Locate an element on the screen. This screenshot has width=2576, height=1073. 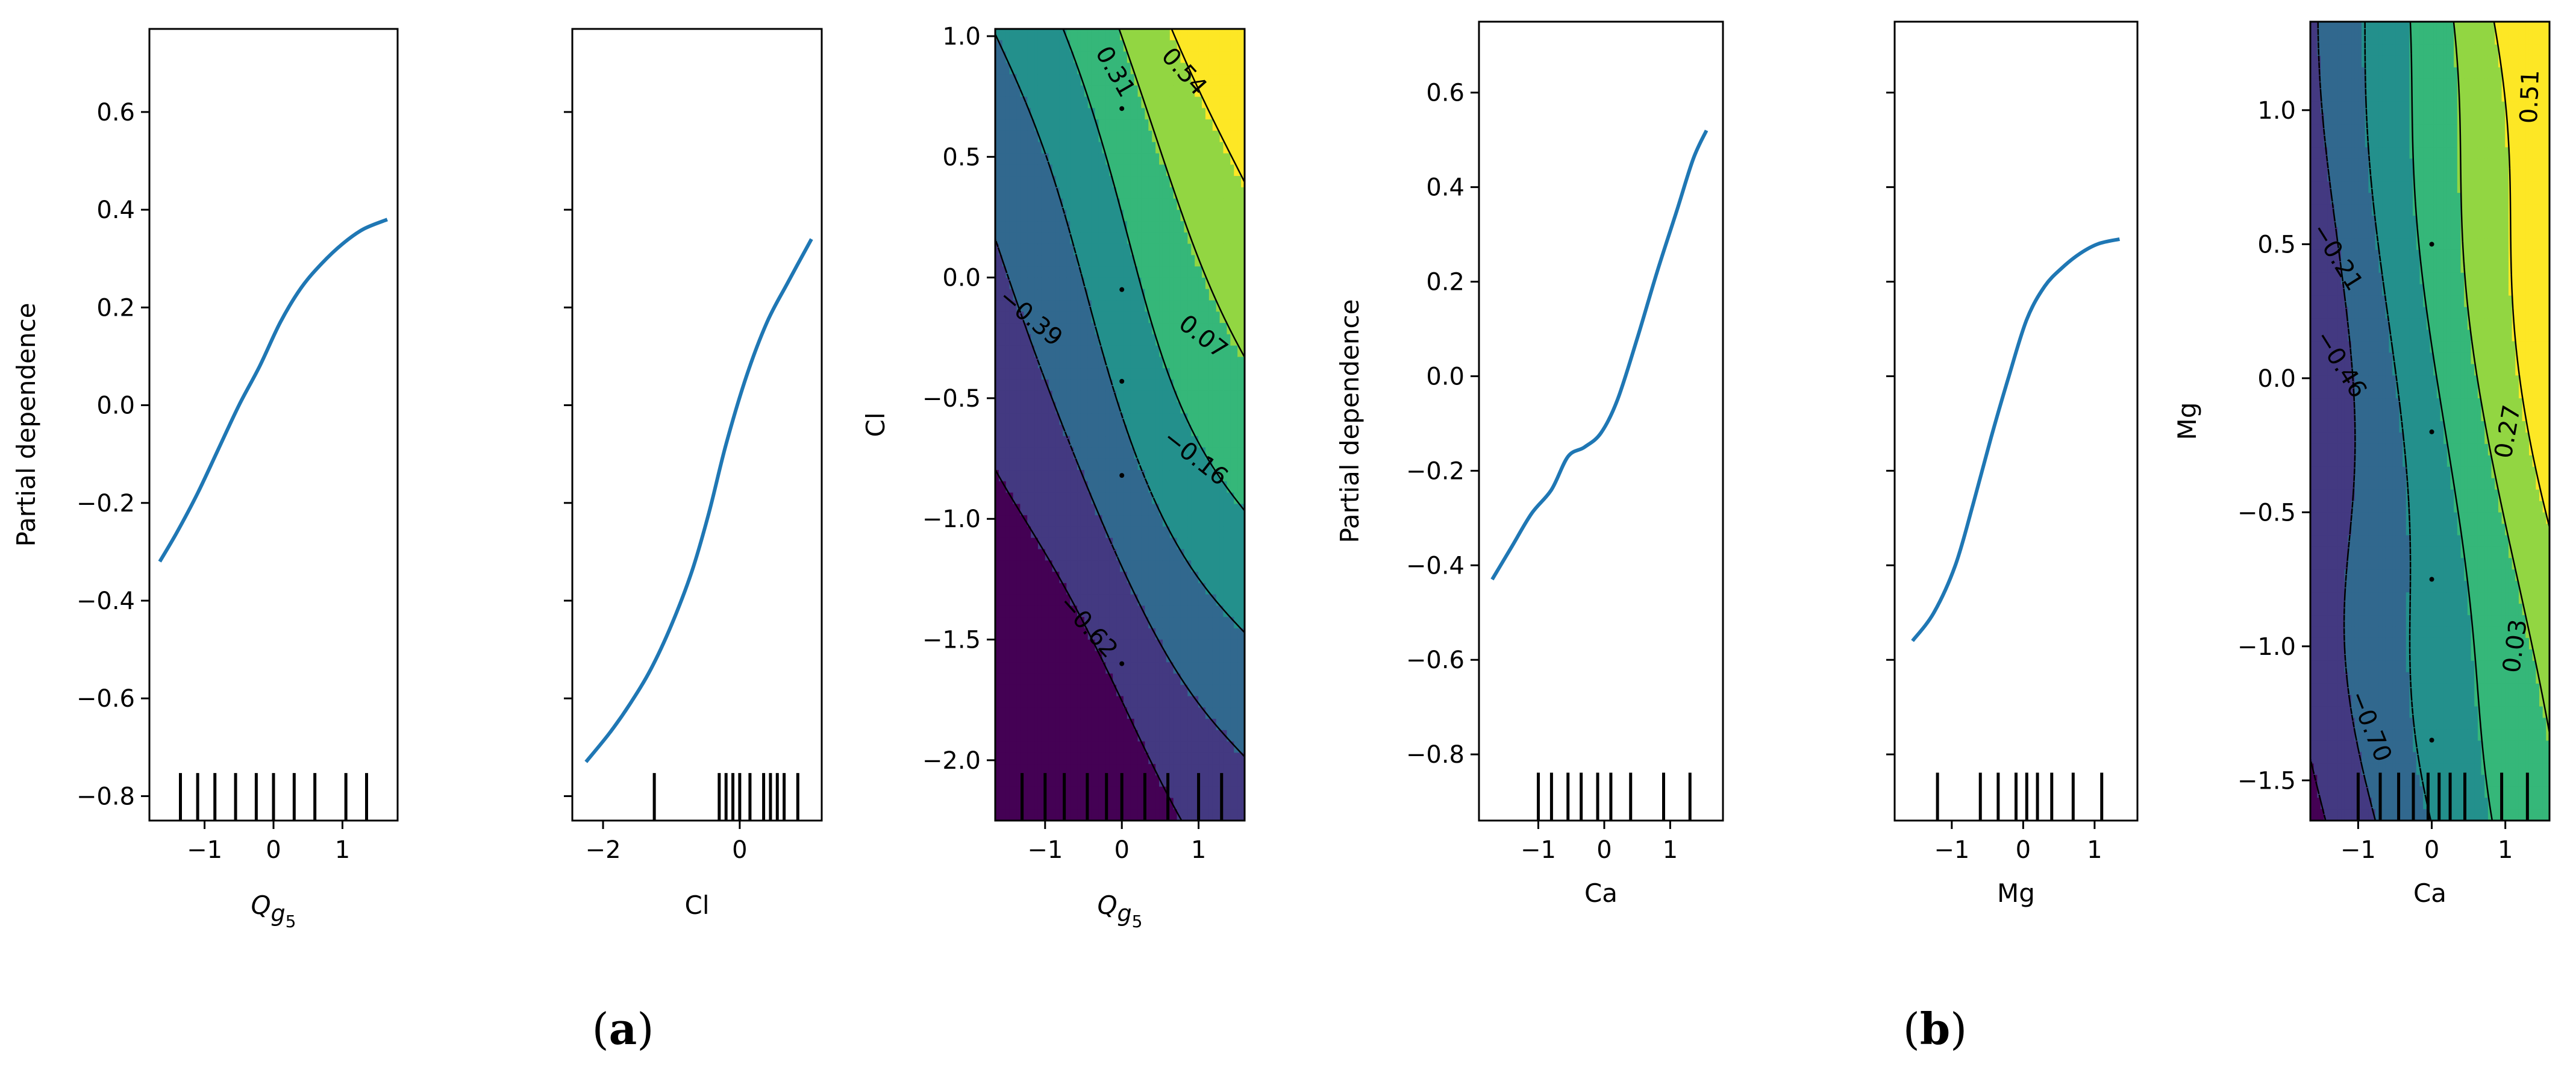
axes-frame is located at coordinates (1120, 425).